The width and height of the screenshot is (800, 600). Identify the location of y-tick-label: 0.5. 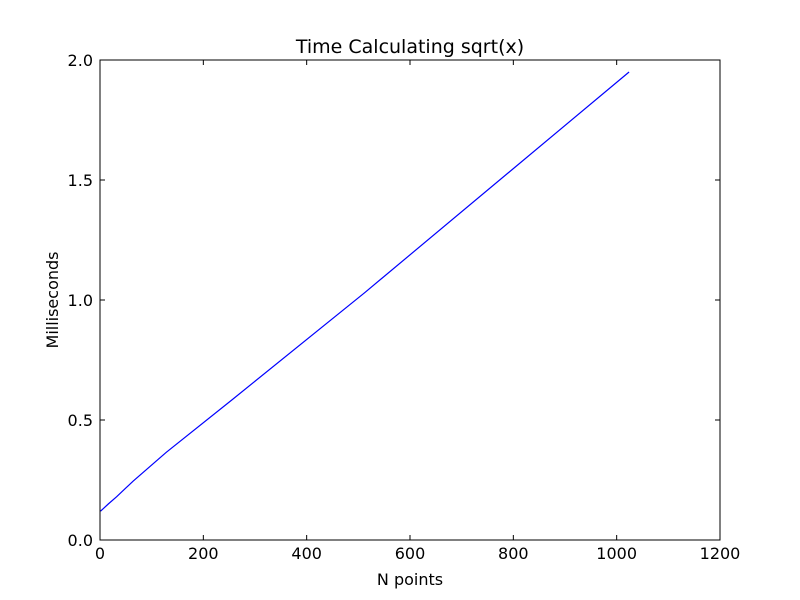
(80, 420).